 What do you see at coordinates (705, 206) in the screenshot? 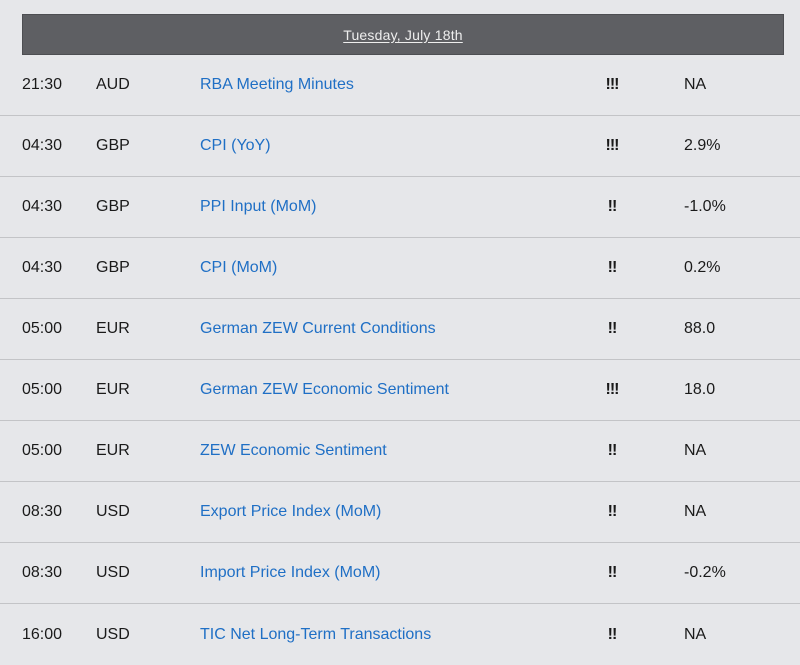
I see `event-actual: -1.0%` at bounding box center [705, 206].